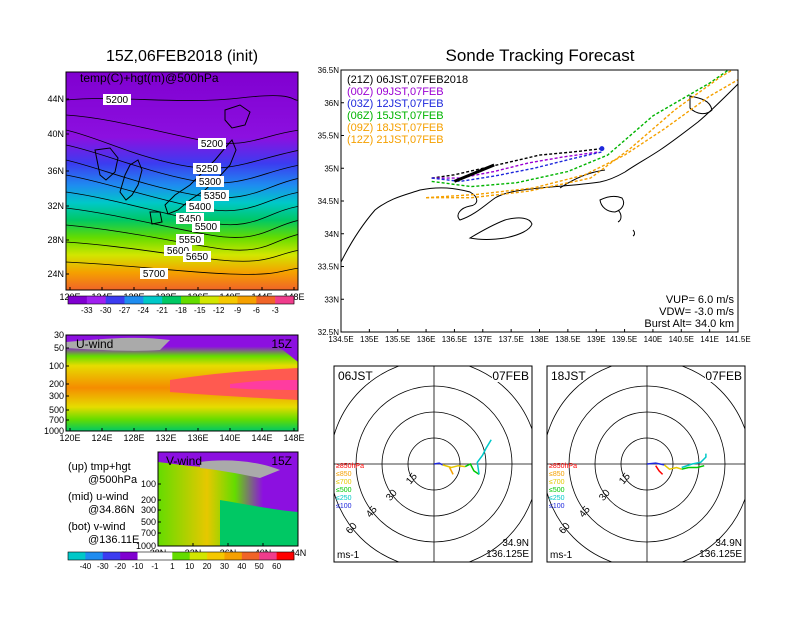 The height and width of the screenshot is (617, 792). I want to click on 500hpa-frame, so click(182, 181).